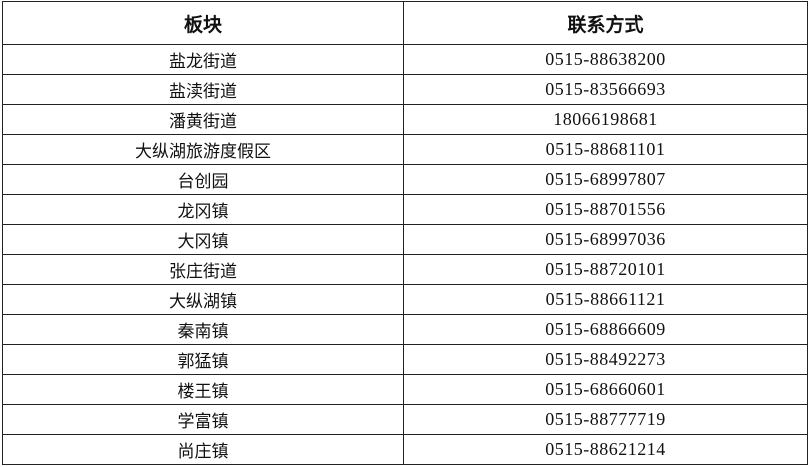 This screenshot has height=467, width=812. Describe the element at coordinates (605, 89) in the screenshot. I see `contact-cell: 0515-83566693` at that location.